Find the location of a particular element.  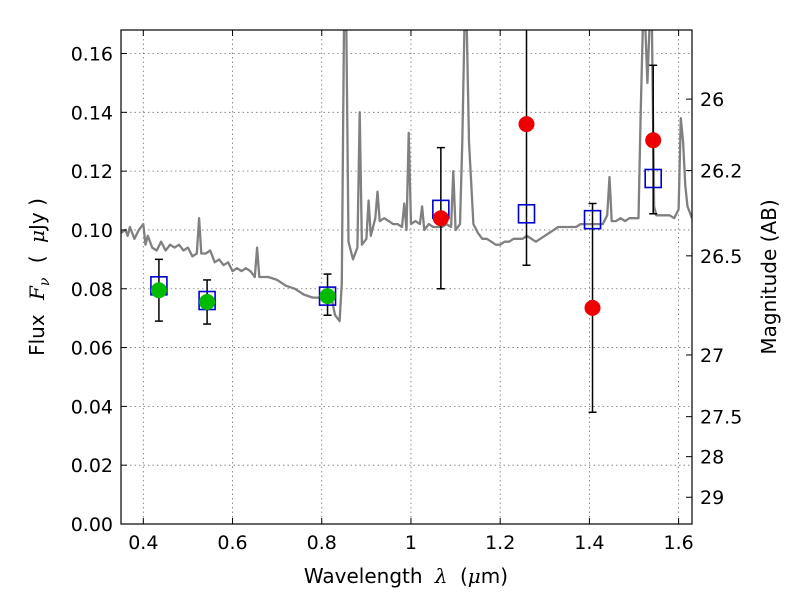

x-tick-label: 1 is located at coordinates (411, 543).